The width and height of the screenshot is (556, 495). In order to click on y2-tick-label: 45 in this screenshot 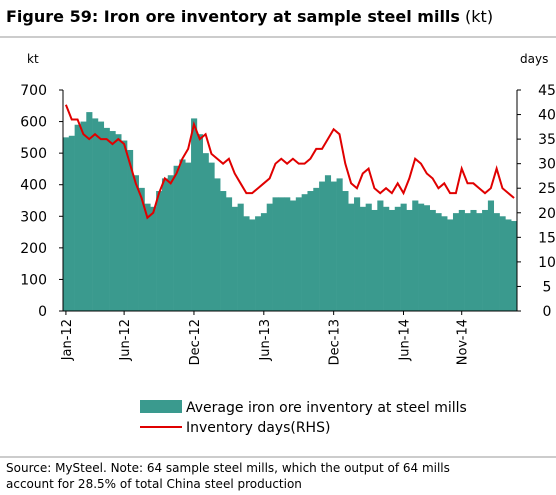, I will do `click(547, 91)`.